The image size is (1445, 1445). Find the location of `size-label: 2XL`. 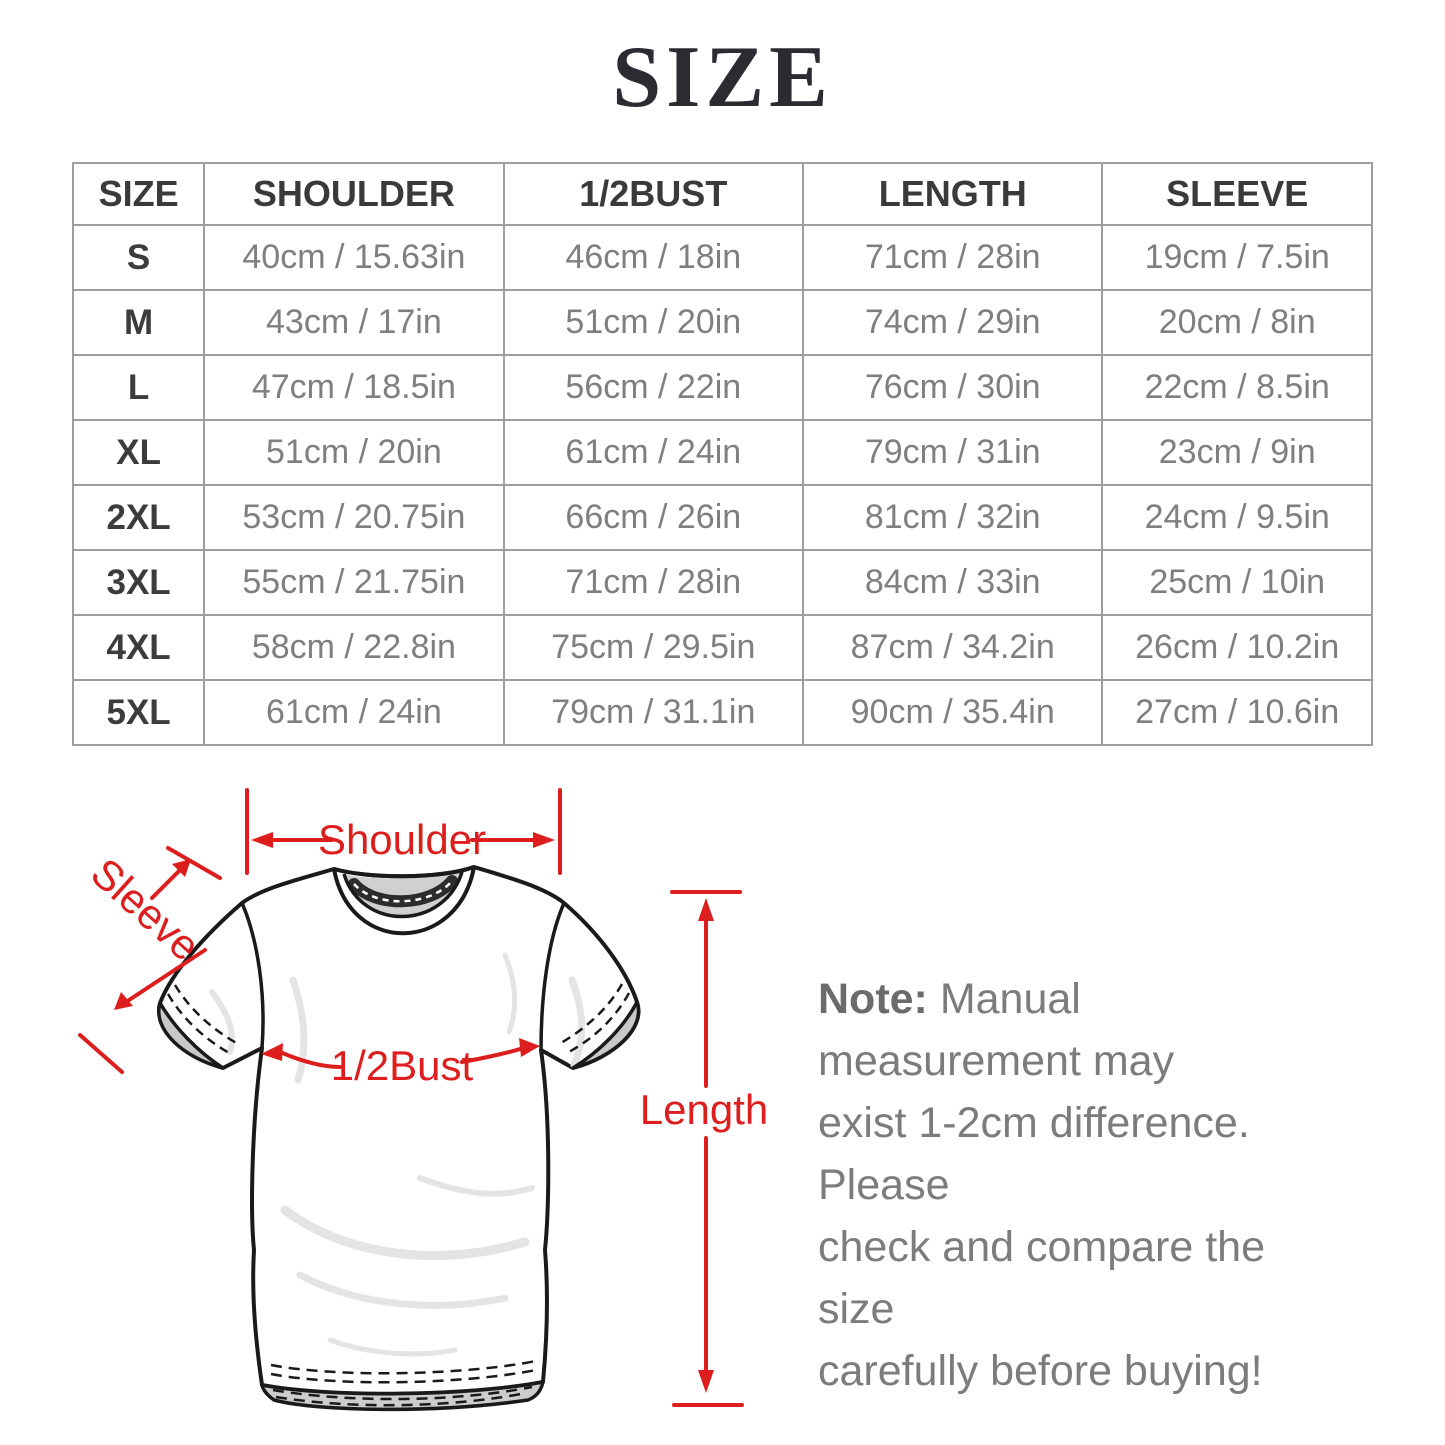

size-label: 2XL is located at coordinates (138, 517).